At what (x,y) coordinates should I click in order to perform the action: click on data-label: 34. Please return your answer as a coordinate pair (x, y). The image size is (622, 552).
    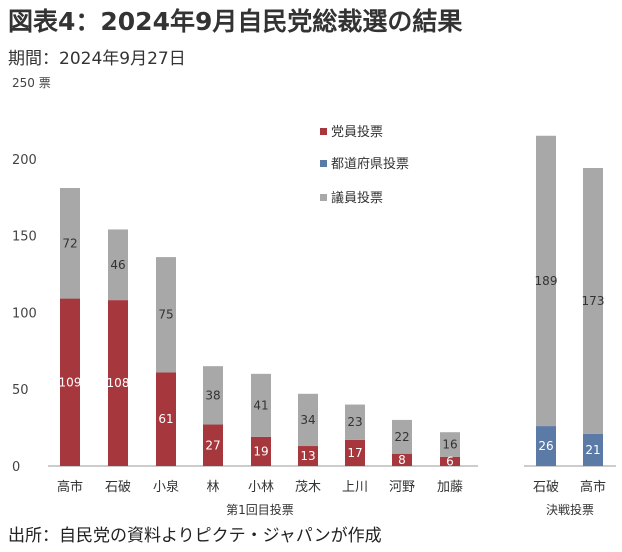
    Looking at the image, I should click on (307, 420).